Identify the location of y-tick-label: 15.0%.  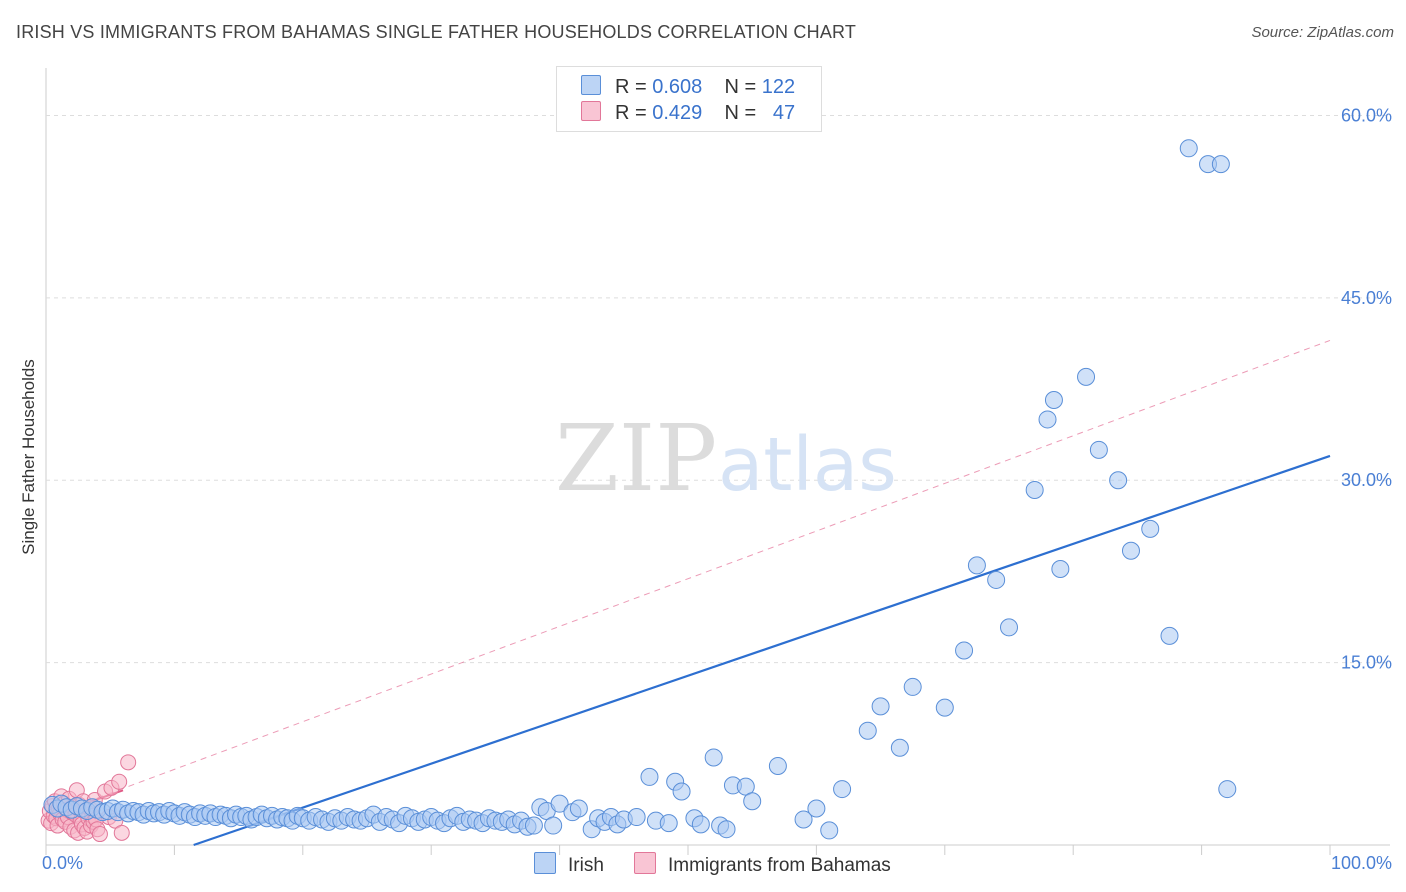
(1366, 663).